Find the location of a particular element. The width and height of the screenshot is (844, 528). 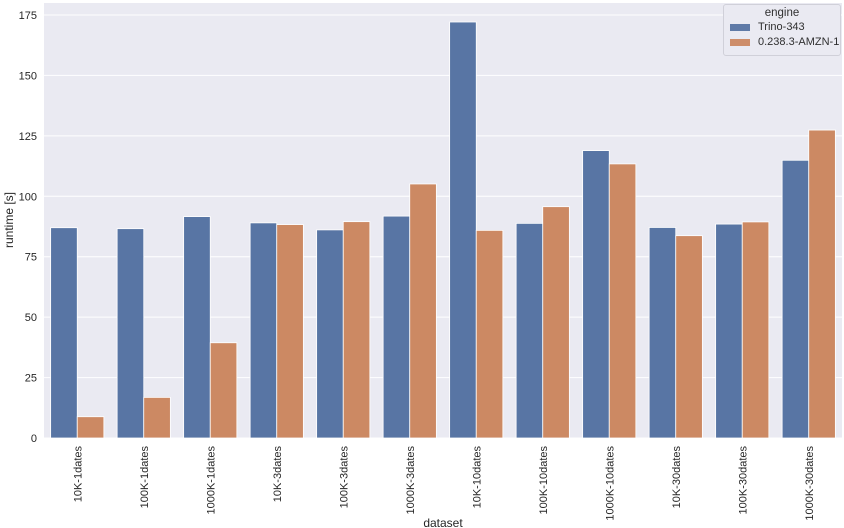

y-axis-ticks: 0 25 50 75 100 125 150 175 is located at coordinates (28, 227).